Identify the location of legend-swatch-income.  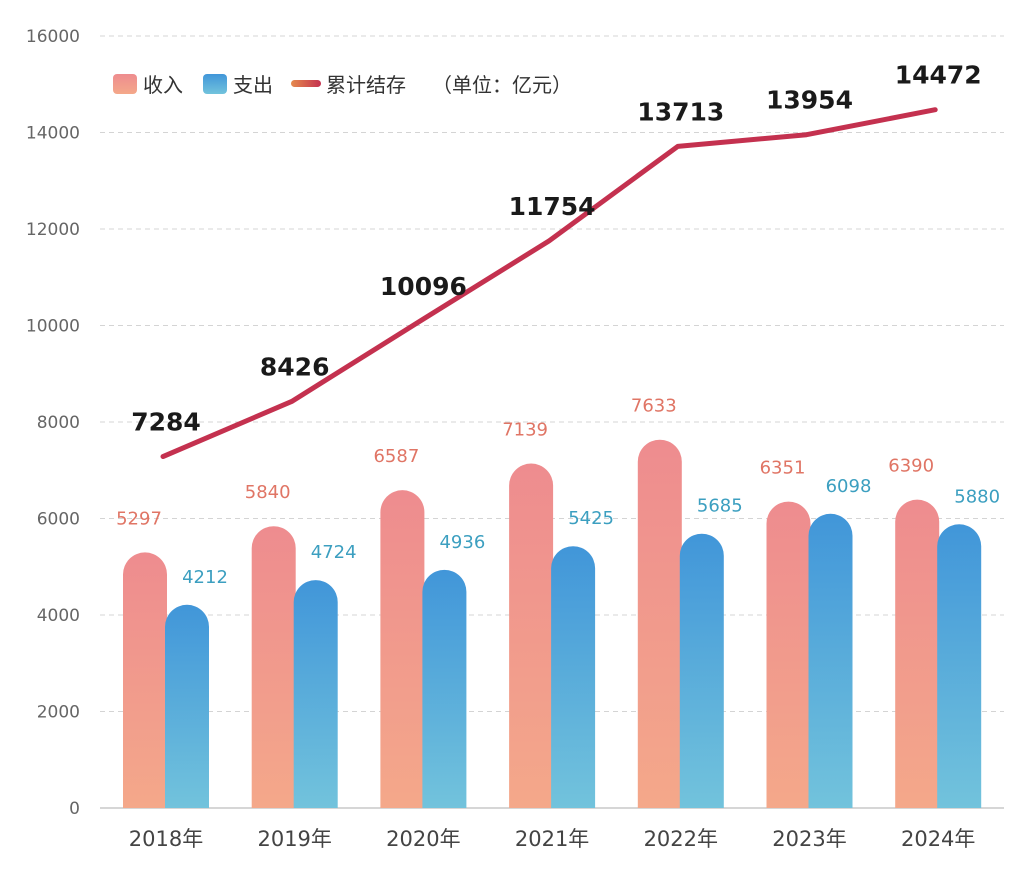
(125, 84).